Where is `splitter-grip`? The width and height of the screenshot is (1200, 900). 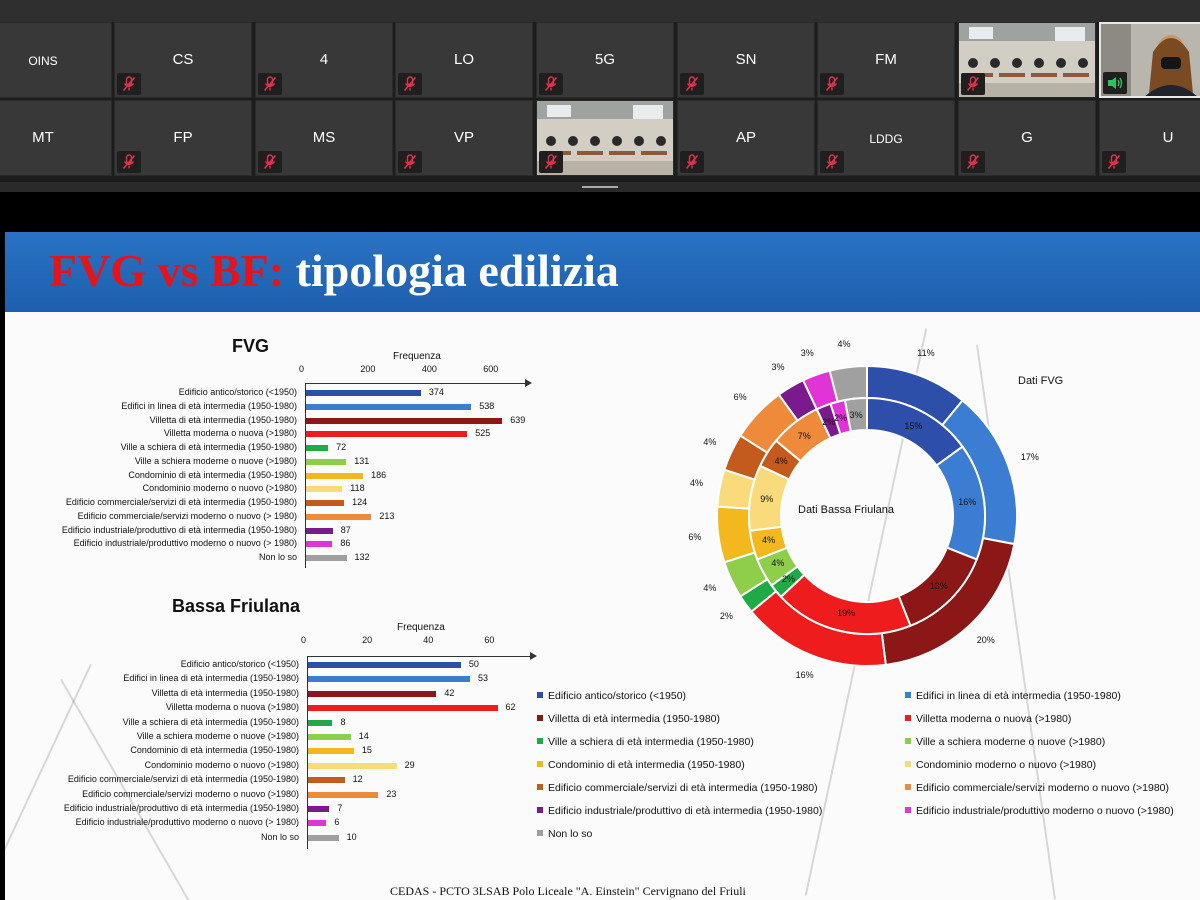
splitter-grip is located at coordinates (600, 187).